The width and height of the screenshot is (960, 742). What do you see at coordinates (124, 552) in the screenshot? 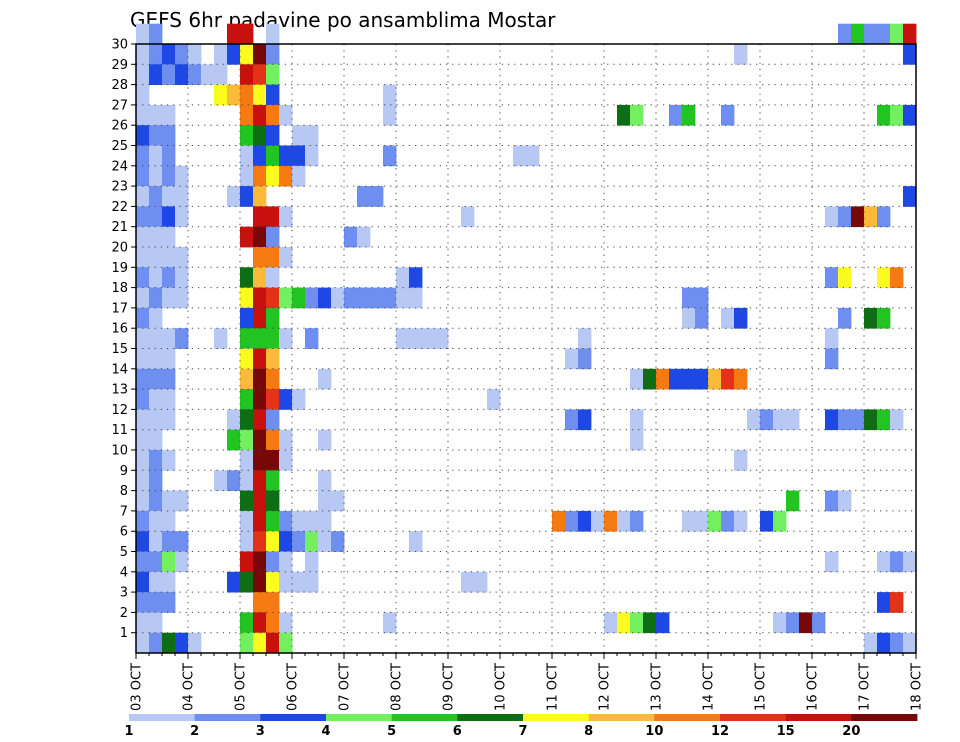
I see `y-tick-label: 5` at bounding box center [124, 552].